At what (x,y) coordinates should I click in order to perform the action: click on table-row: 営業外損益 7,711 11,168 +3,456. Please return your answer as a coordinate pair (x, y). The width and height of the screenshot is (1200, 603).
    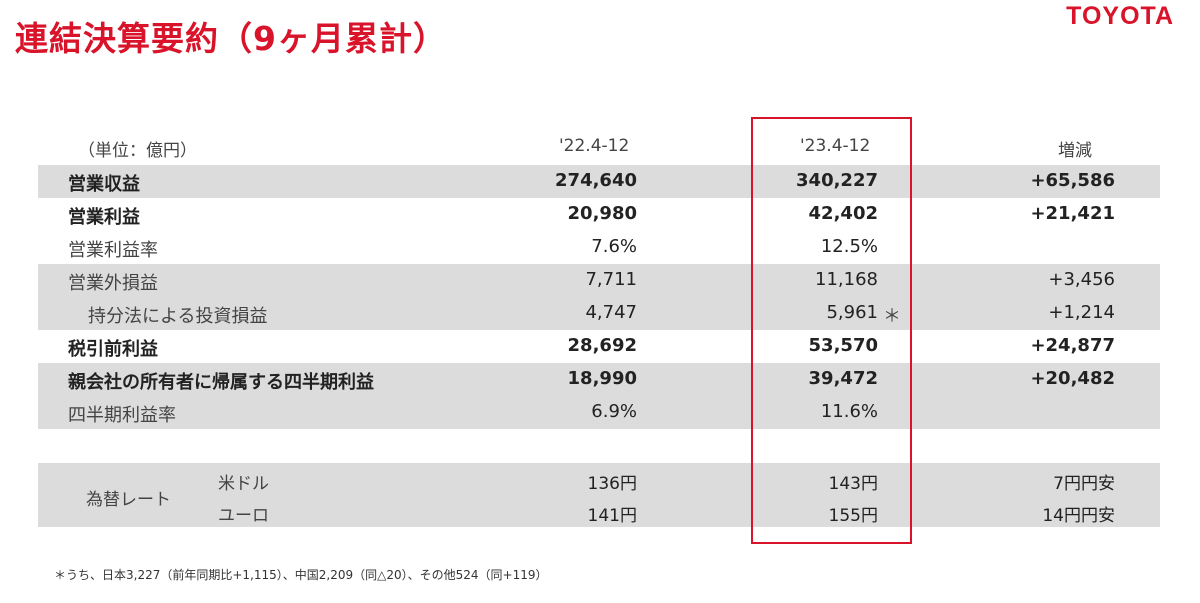
    Looking at the image, I should click on (599, 280).